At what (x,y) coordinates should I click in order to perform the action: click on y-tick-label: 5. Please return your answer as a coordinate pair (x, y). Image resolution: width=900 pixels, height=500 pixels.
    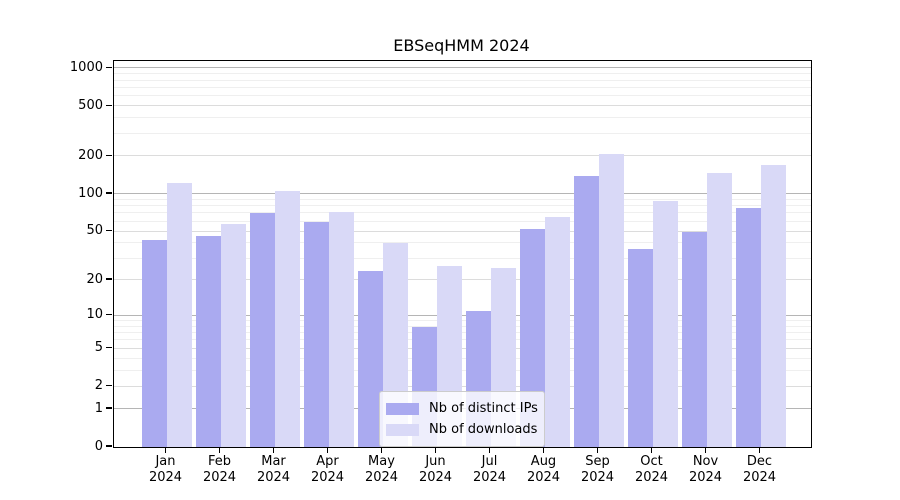
    Looking at the image, I should click on (98, 348).